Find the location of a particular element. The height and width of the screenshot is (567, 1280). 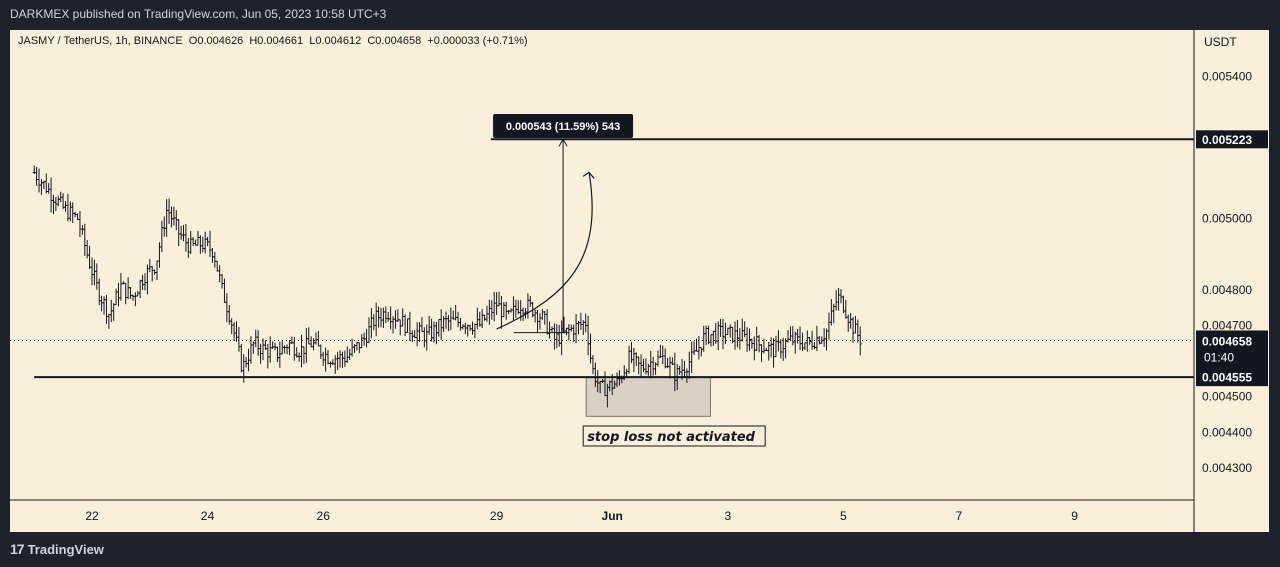

x-tick-label: 24 is located at coordinates (208, 516).